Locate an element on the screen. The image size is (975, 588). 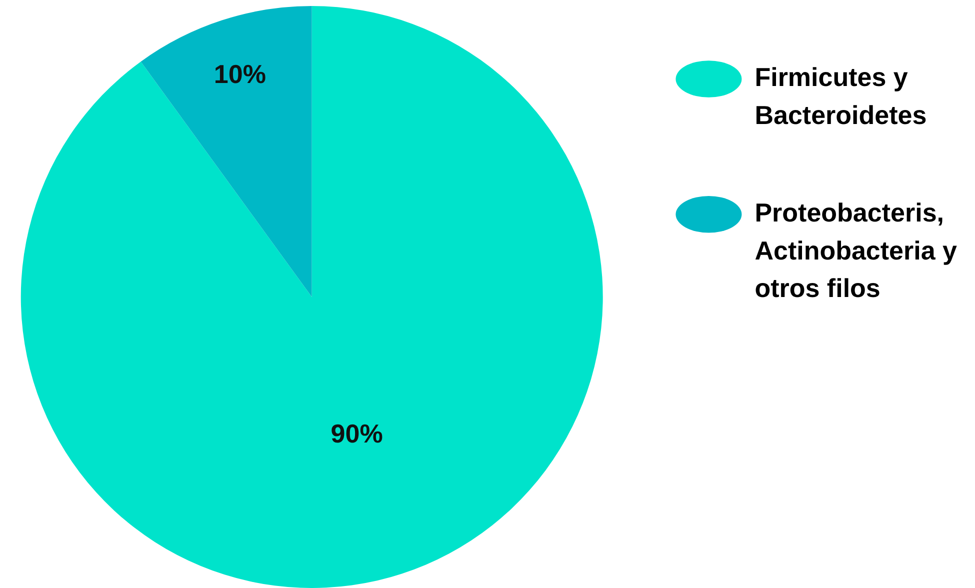
legend-label: Firmicutes y Bacteroidetes is located at coordinates (840, 96).